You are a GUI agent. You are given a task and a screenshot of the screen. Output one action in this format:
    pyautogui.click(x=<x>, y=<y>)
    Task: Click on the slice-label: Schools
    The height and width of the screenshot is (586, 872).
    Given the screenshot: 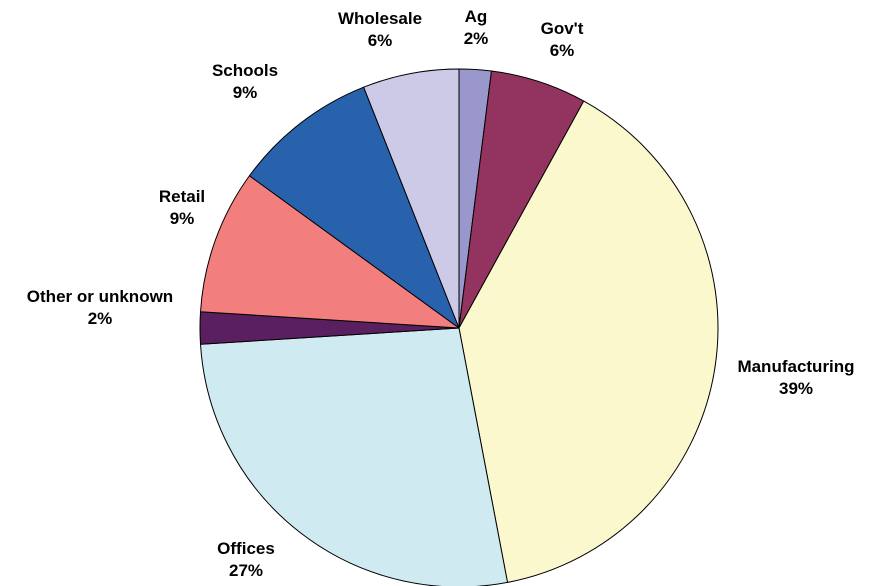 What is the action you would take?
    pyautogui.click(x=245, y=70)
    